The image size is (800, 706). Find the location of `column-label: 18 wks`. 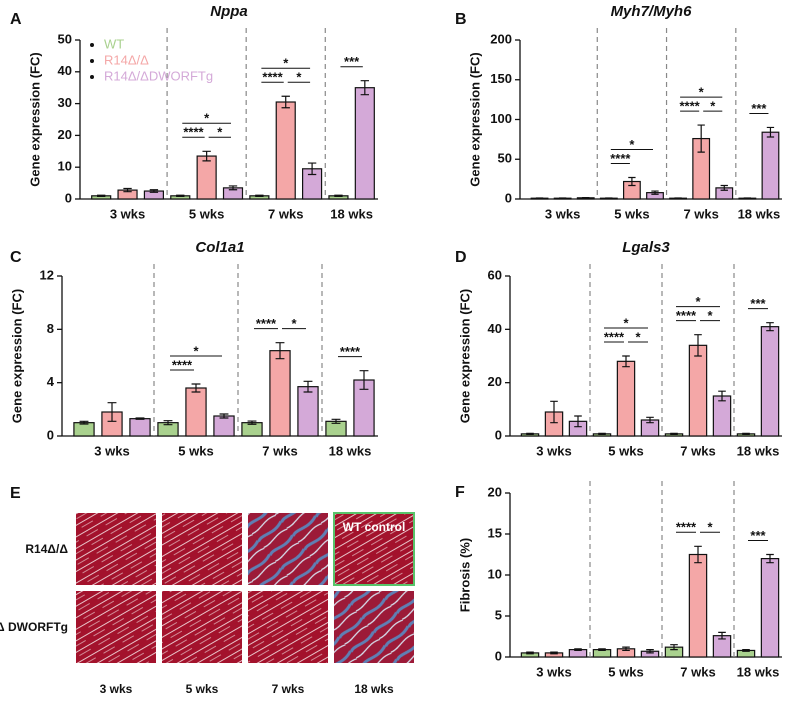

column-label: 18 wks is located at coordinates (374, 689).